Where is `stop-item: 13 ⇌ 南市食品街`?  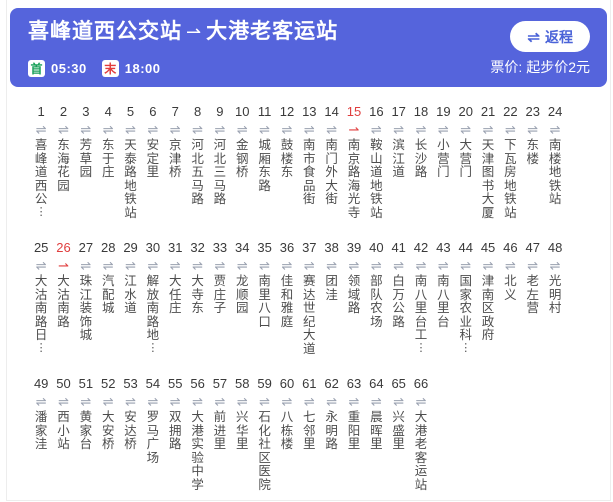
stop-item: 13 ⇌ 南市食品街 is located at coordinates (309, 172).